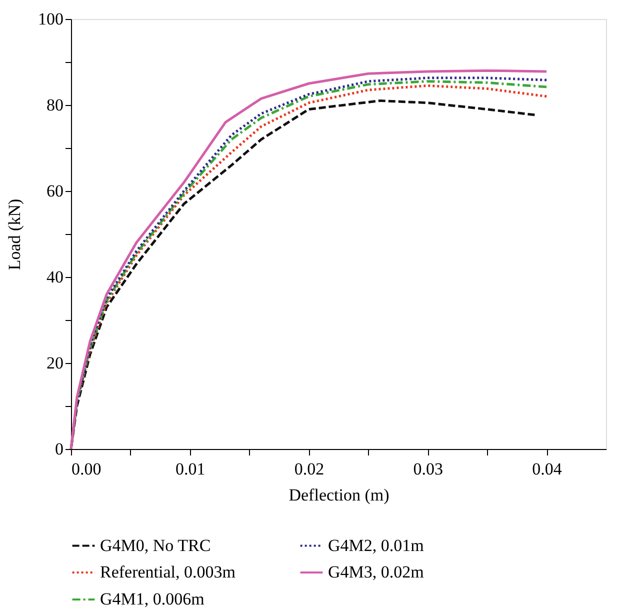  I want to click on legend-label: G4M2, 0.01m, so click(376, 545).